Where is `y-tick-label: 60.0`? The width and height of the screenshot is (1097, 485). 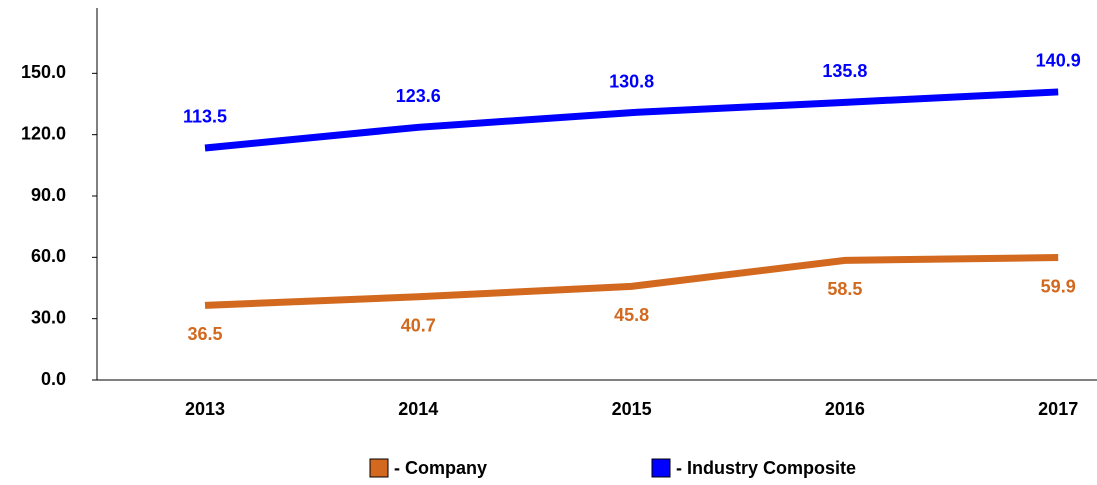
y-tick-label: 60.0 is located at coordinates (48, 256).